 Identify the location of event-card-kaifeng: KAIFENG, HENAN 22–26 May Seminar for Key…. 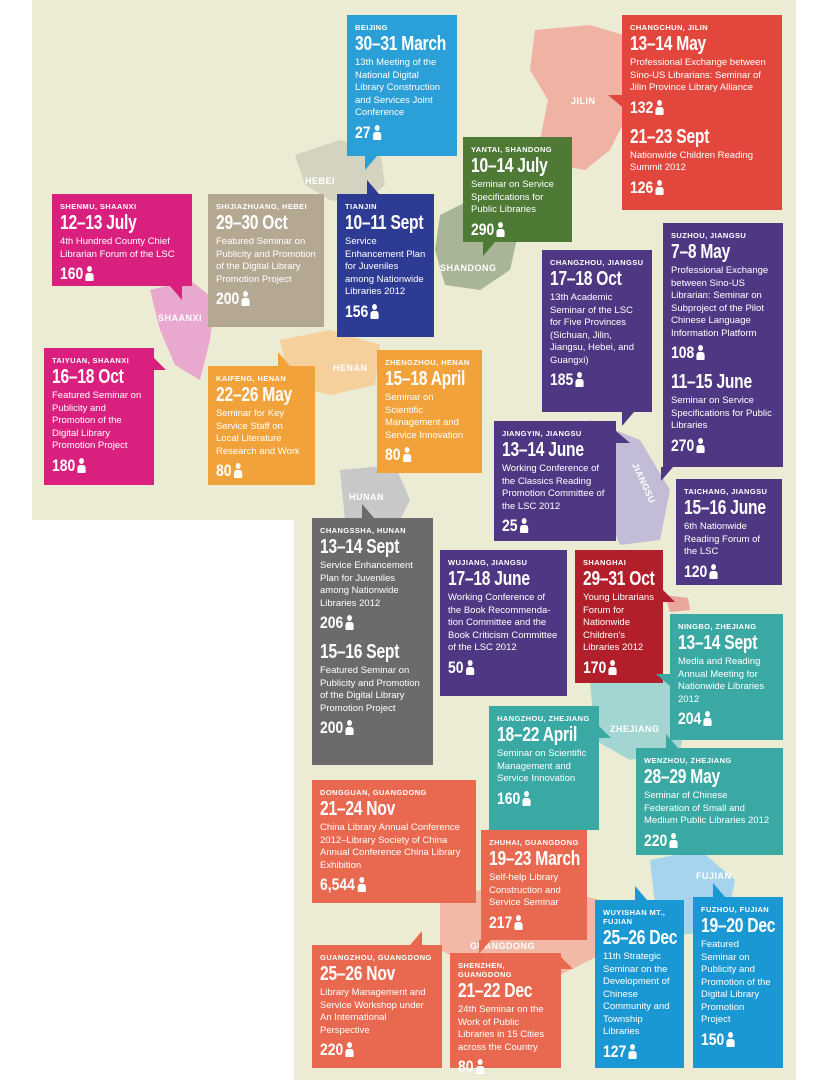
(261, 418).